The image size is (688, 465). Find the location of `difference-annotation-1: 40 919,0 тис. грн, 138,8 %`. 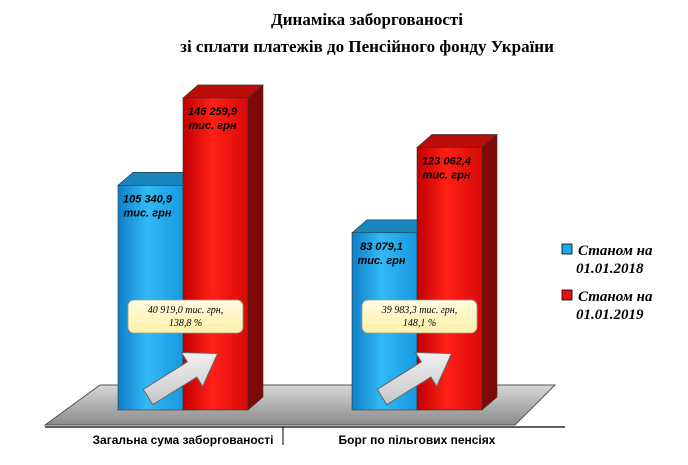

difference-annotation-1: 40 919,0 тис. грн, 138,8 % is located at coordinates (185, 352).